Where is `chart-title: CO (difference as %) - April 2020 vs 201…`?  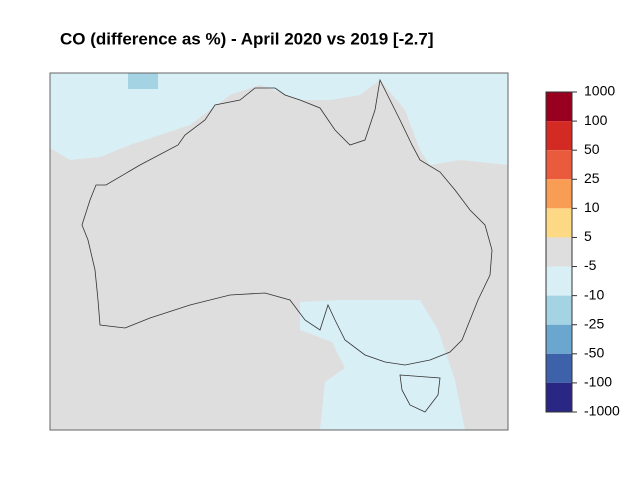
chart-title: CO (difference as %) - April 2020 vs 201… is located at coordinates (247, 38).